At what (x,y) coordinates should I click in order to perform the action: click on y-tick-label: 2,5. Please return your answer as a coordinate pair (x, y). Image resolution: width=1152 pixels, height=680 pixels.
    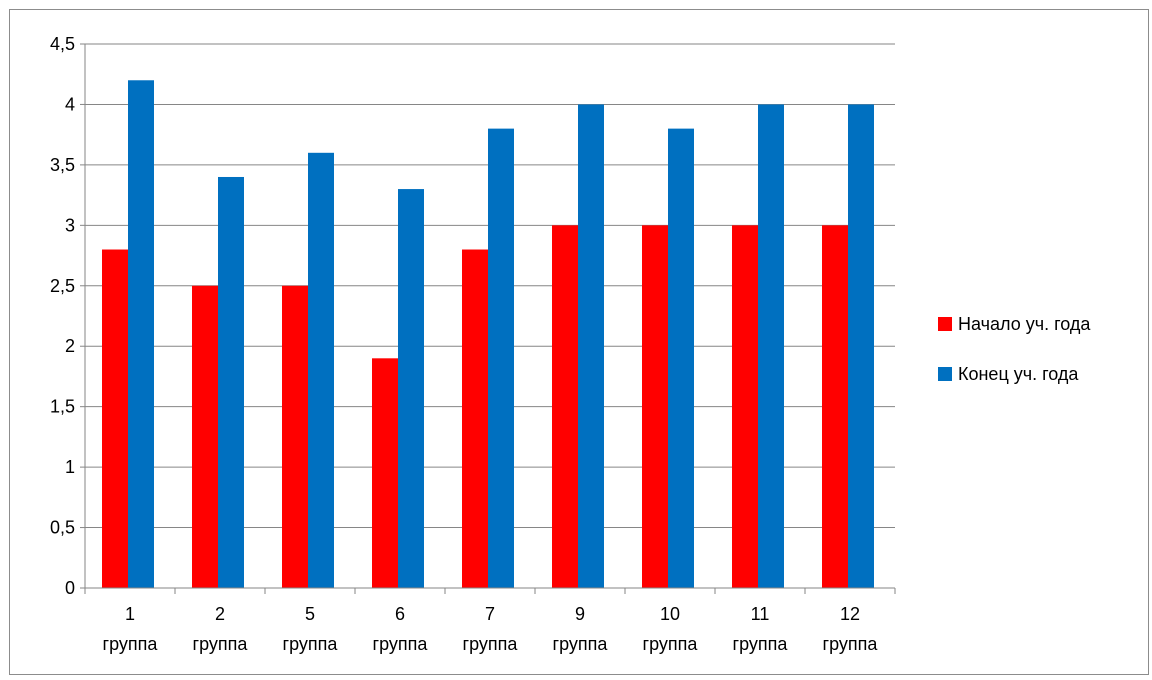
    Looking at the image, I should click on (62, 286).